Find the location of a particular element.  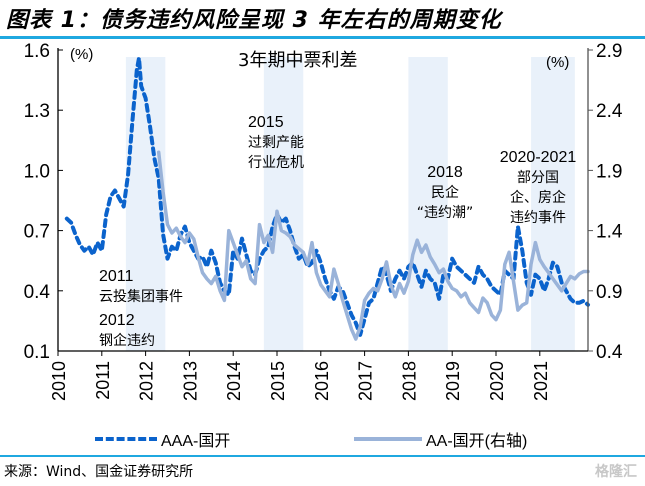

annotation-line: 部分国 is located at coordinates (538, 178).